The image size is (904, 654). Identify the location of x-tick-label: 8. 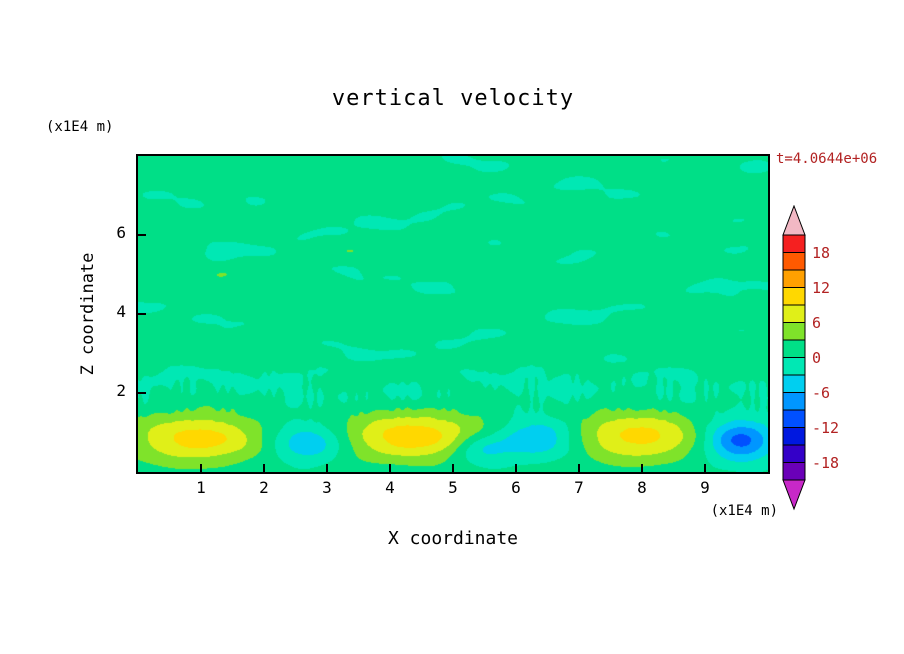
(642, 487).